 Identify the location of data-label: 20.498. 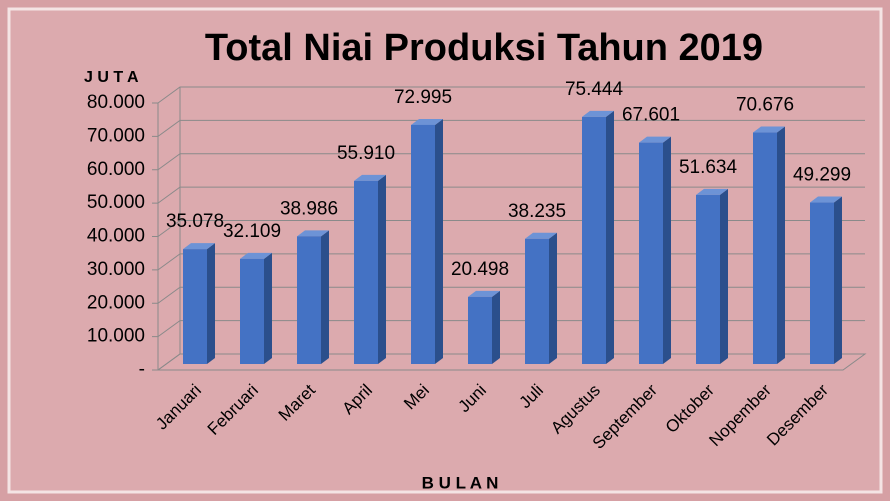
(480, 269).